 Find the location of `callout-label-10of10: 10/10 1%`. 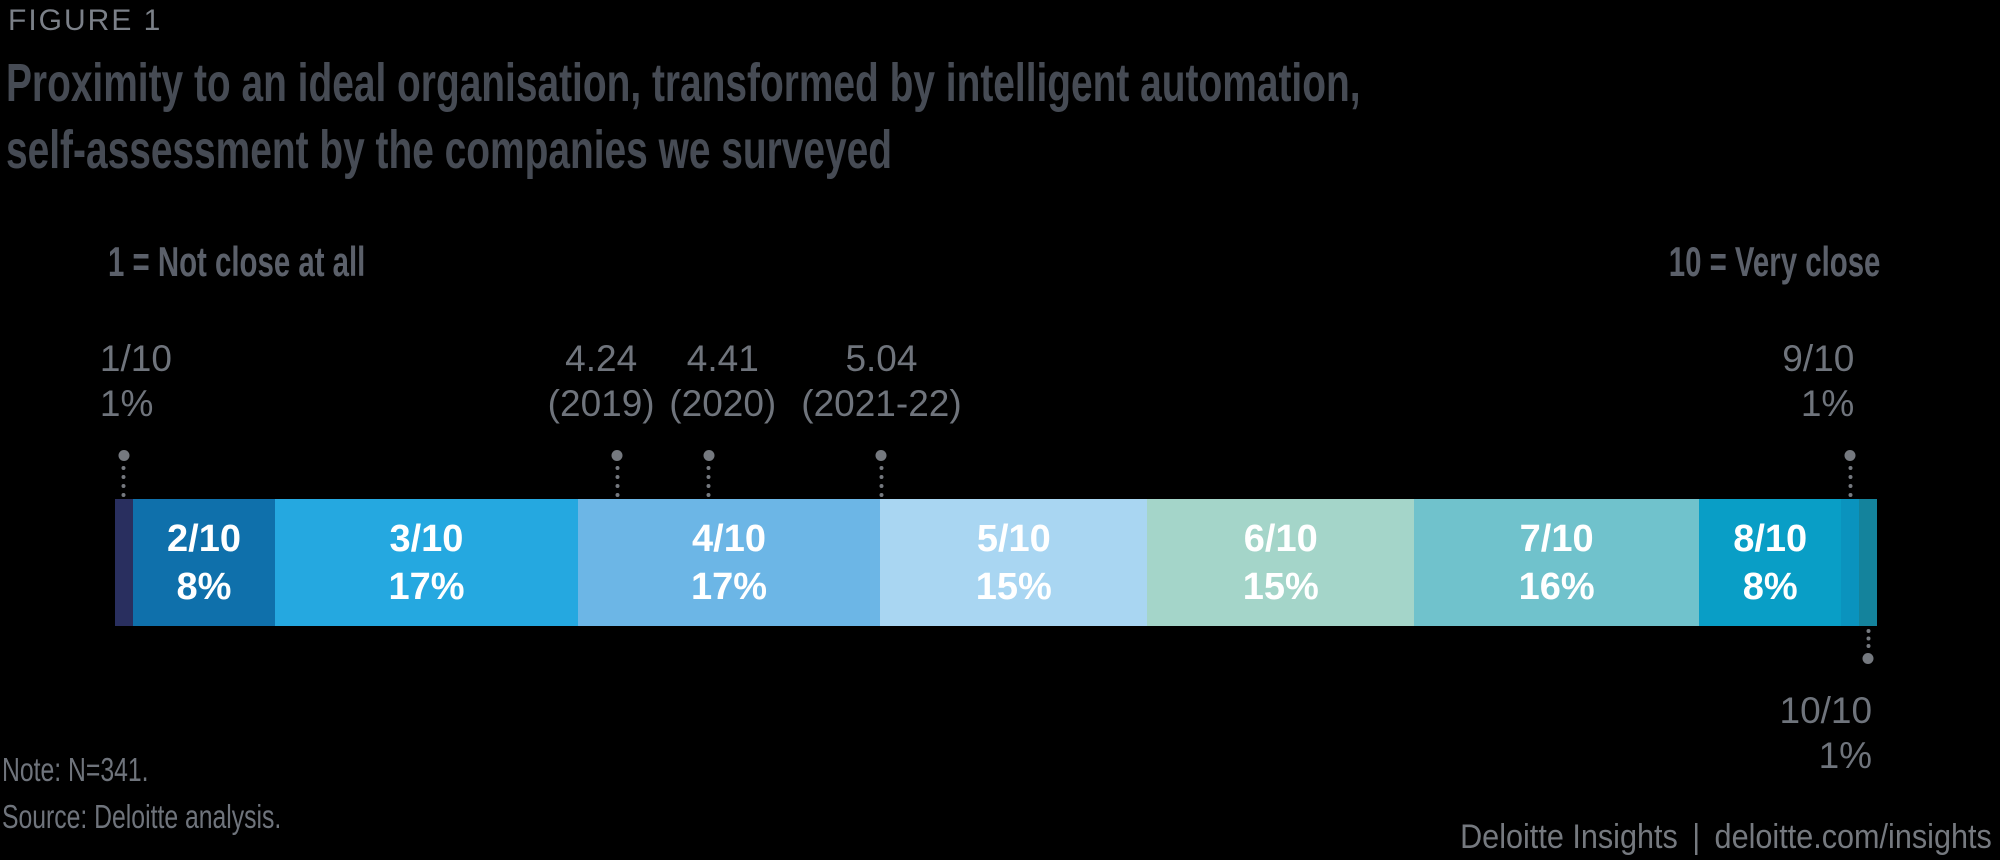

callout-label-10of10: 10/10 1% is located at coordinates (1826, 733).